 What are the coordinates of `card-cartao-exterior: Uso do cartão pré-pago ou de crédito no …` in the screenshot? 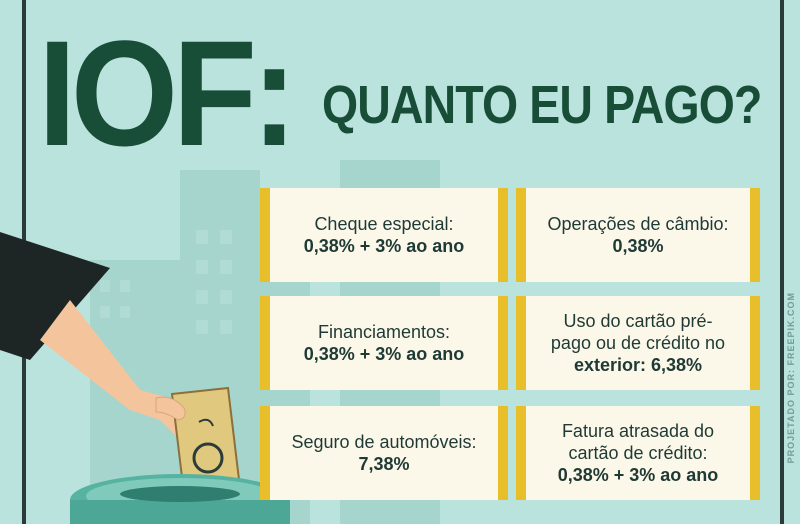 It's located at (638, 343).